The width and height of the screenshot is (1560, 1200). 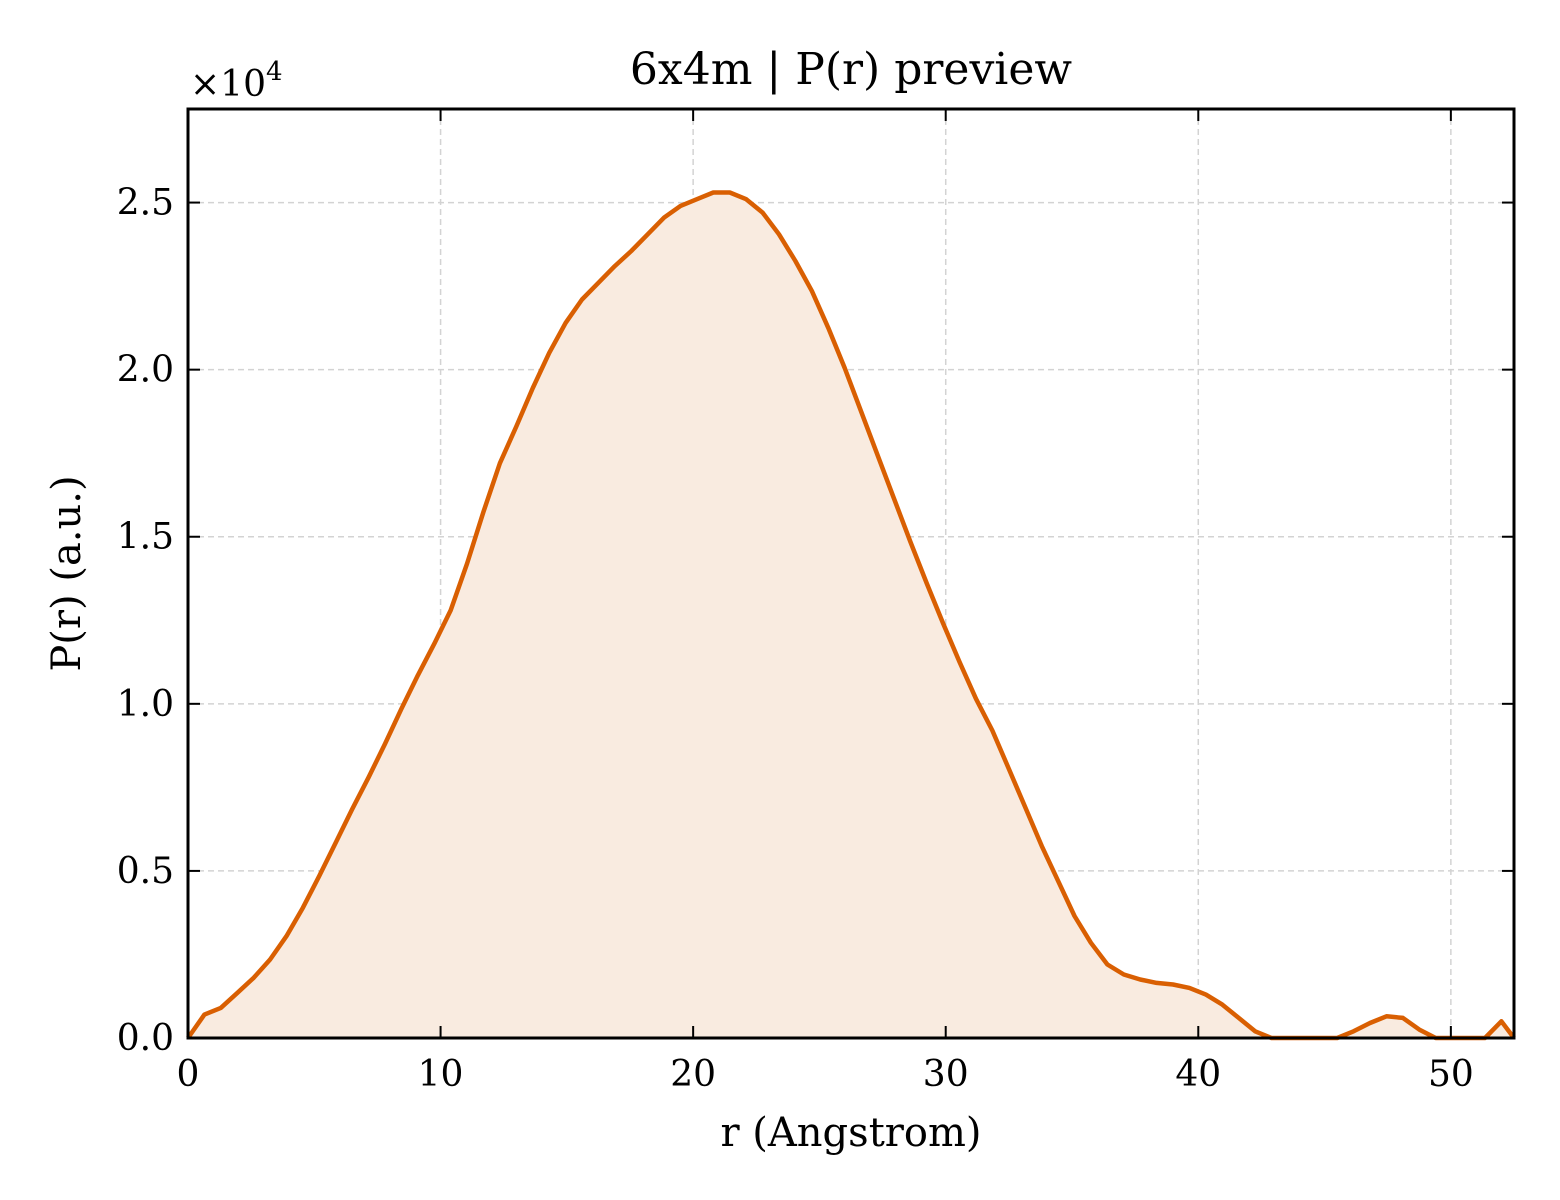 What do you see at coordinates (1198, 1074) in the screenshot?
I see `x-tick-label: 40` at bounding box center [1198, 1074].